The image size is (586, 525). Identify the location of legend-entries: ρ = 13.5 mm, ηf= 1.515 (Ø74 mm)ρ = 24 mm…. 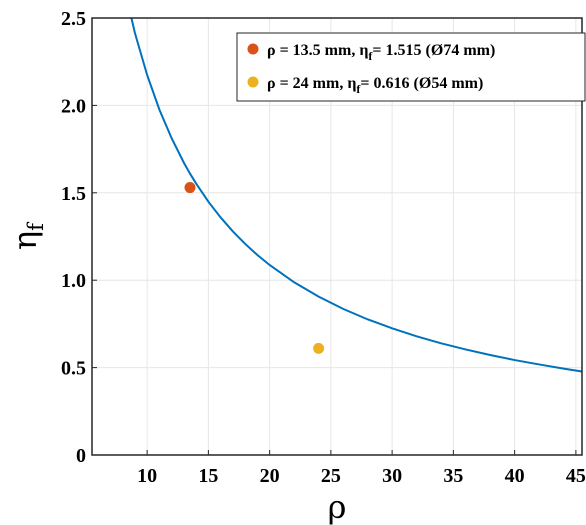
(371, 69).